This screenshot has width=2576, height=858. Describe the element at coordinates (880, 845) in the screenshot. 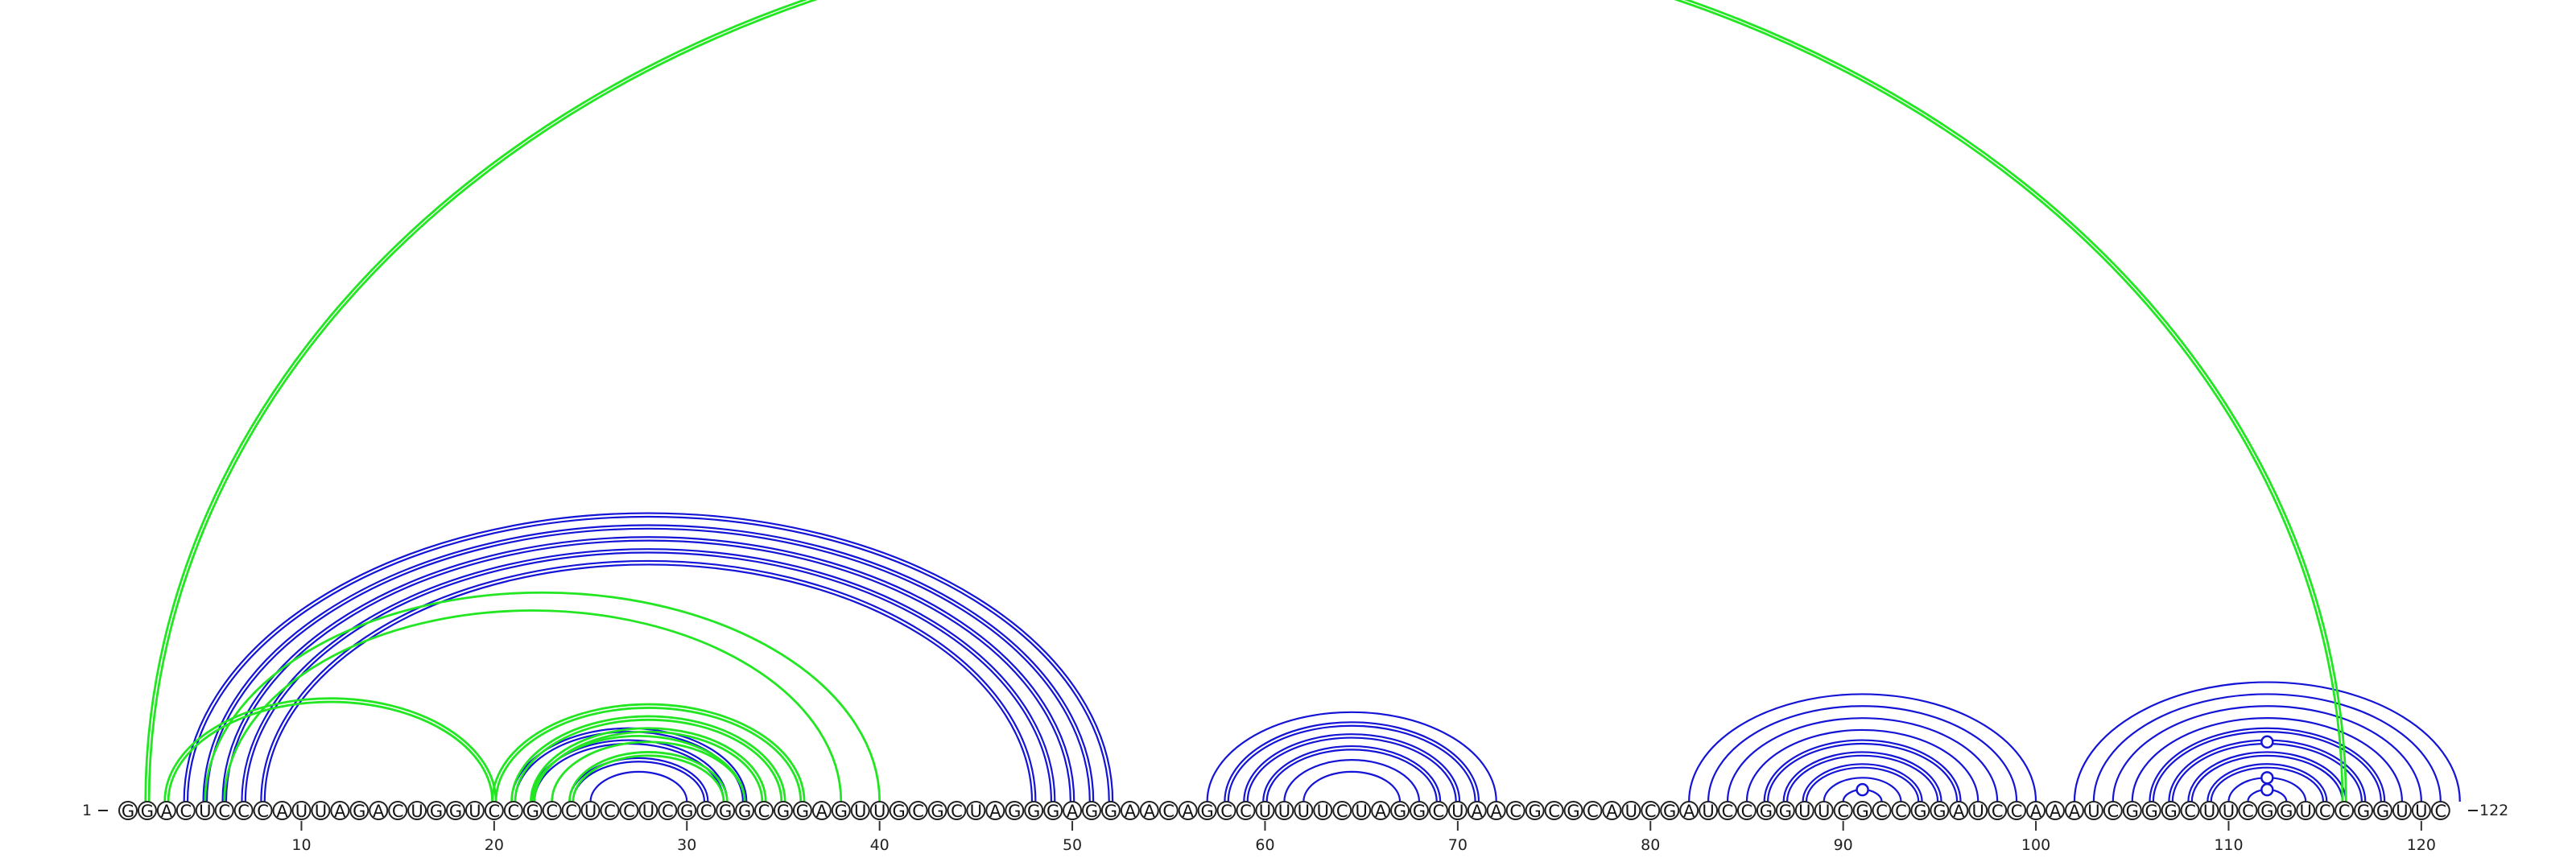

I see `tick-label: 40` at that location.